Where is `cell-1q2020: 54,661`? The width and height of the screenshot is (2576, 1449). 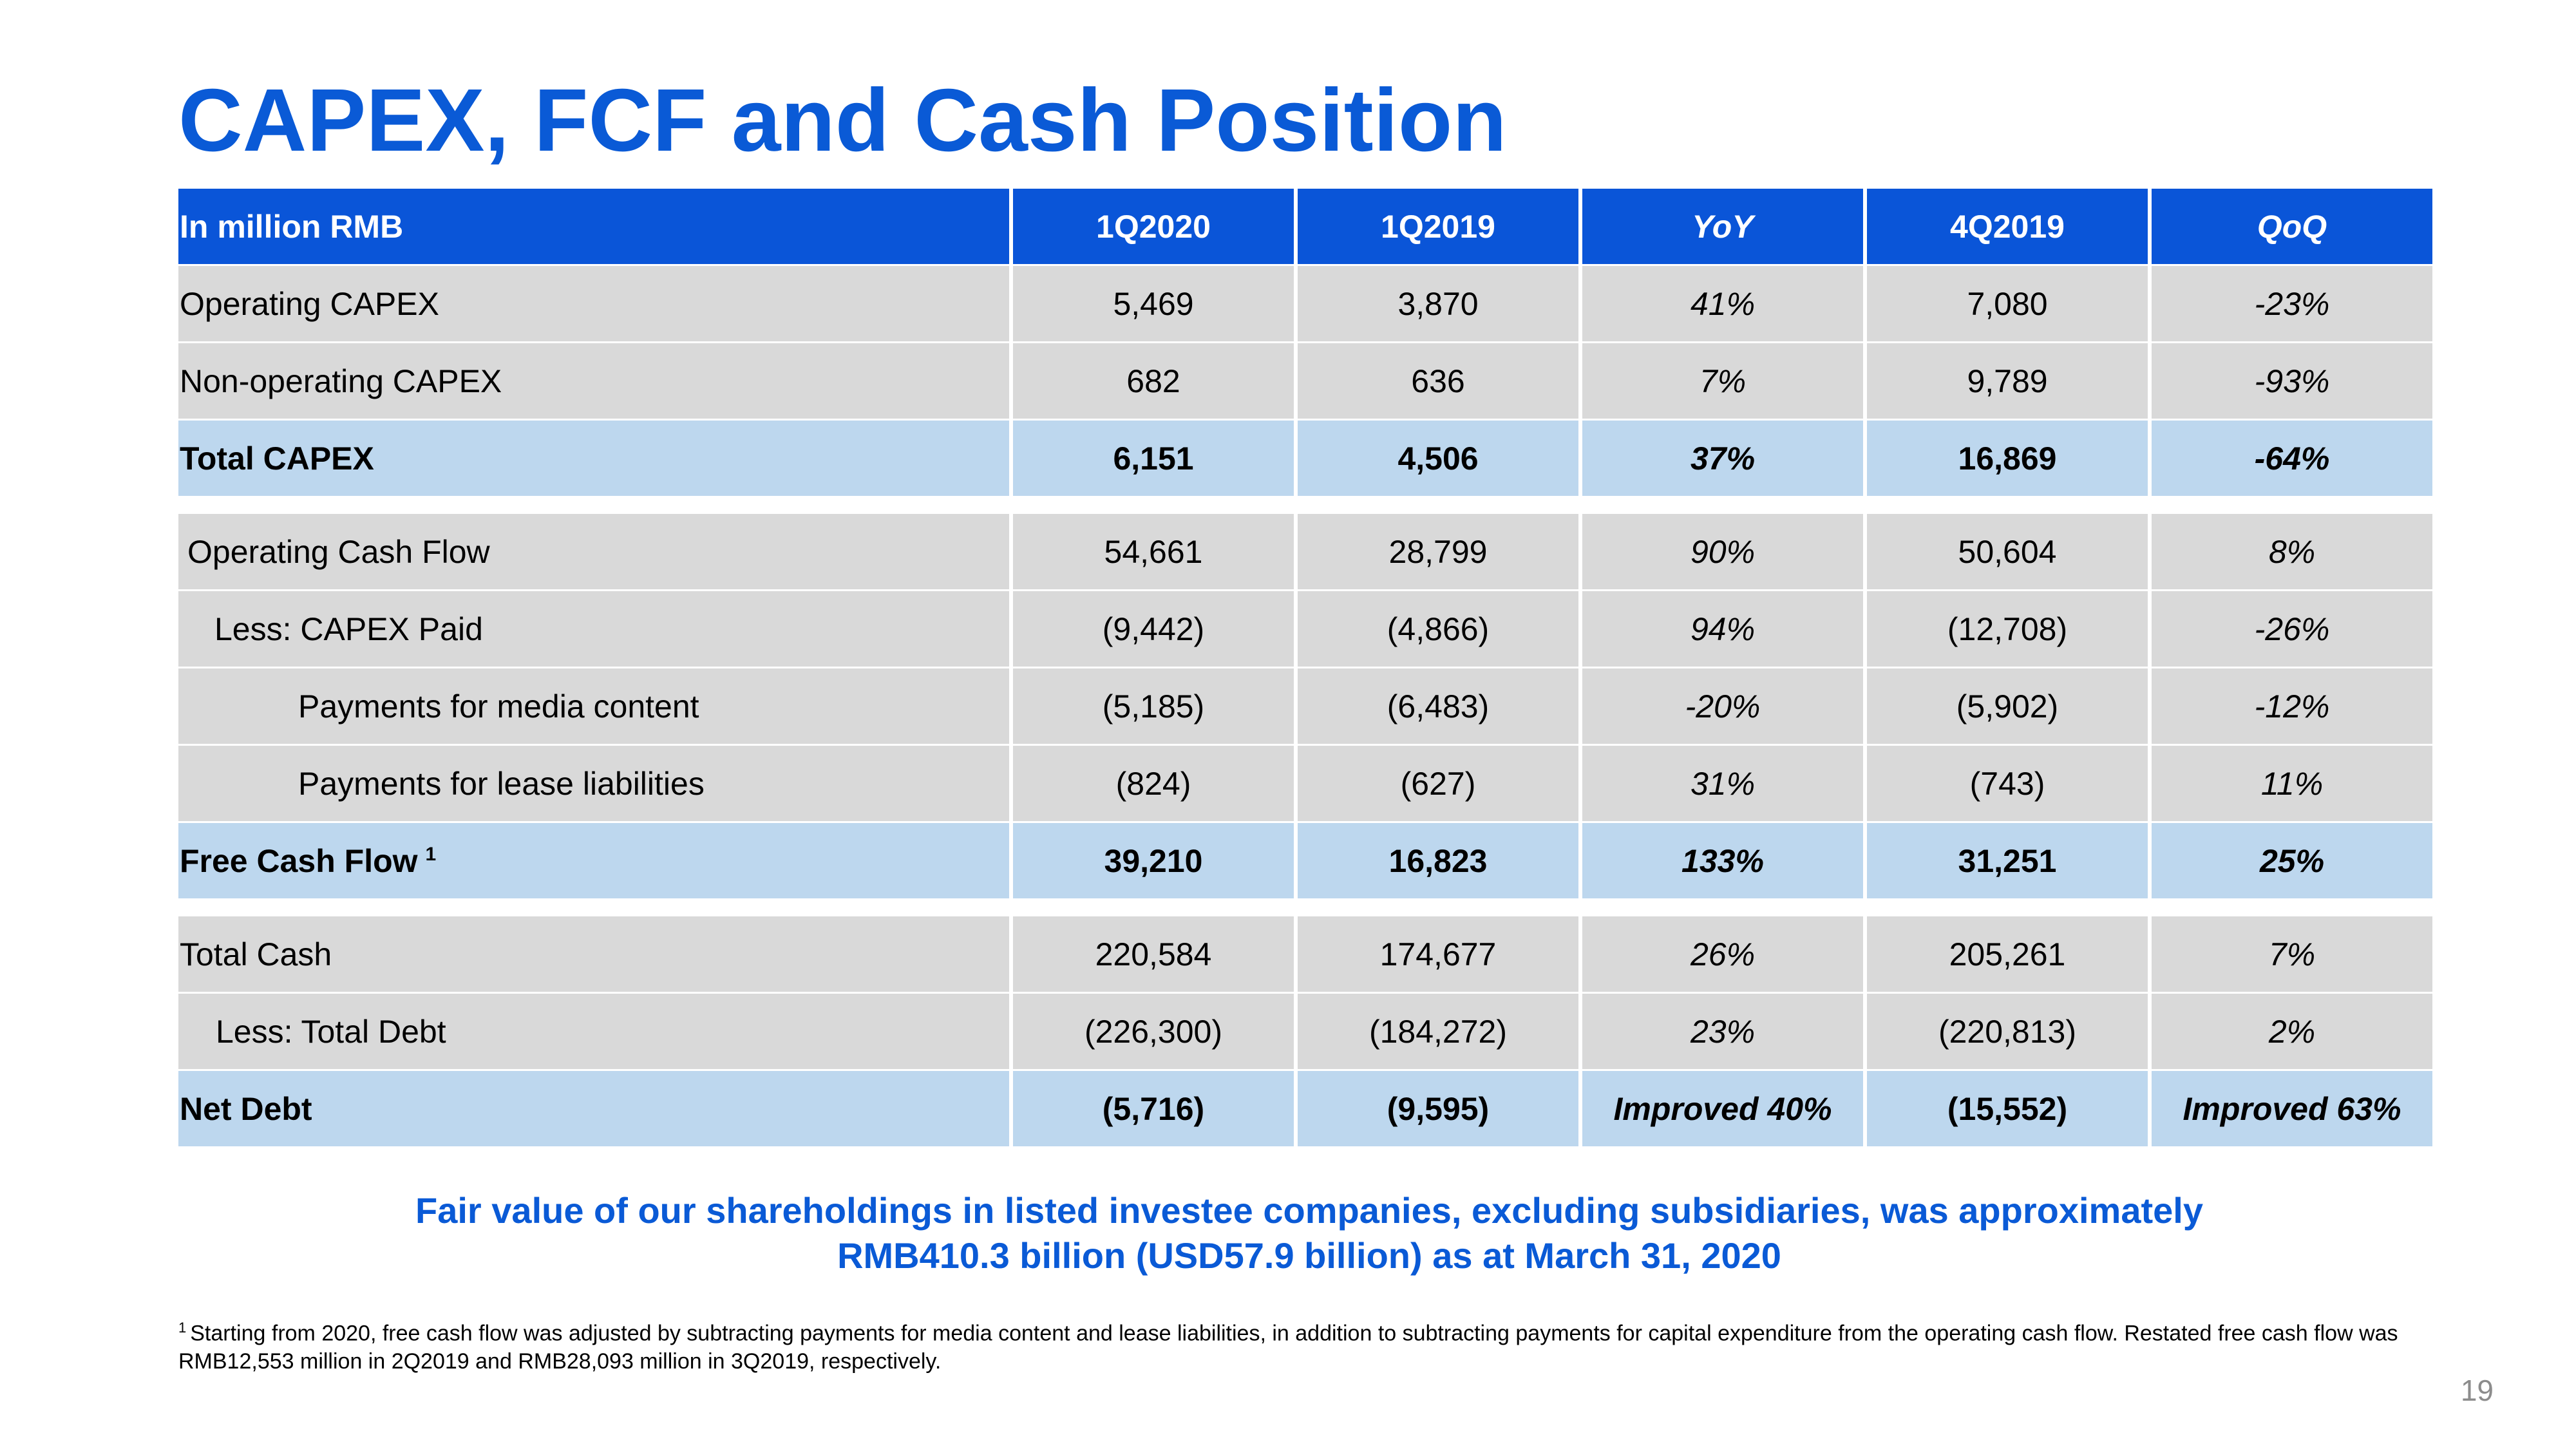 cell-1q2020: 54,661 is located at coordinates (1154, 551).